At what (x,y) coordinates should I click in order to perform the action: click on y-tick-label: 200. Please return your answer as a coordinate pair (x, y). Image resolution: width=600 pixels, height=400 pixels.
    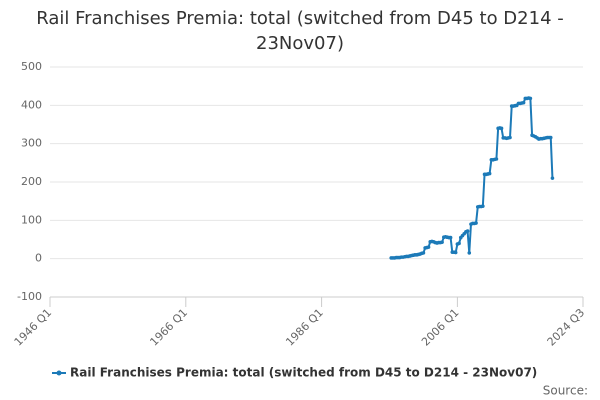
    Looking at the image, I should click on (31, 181).